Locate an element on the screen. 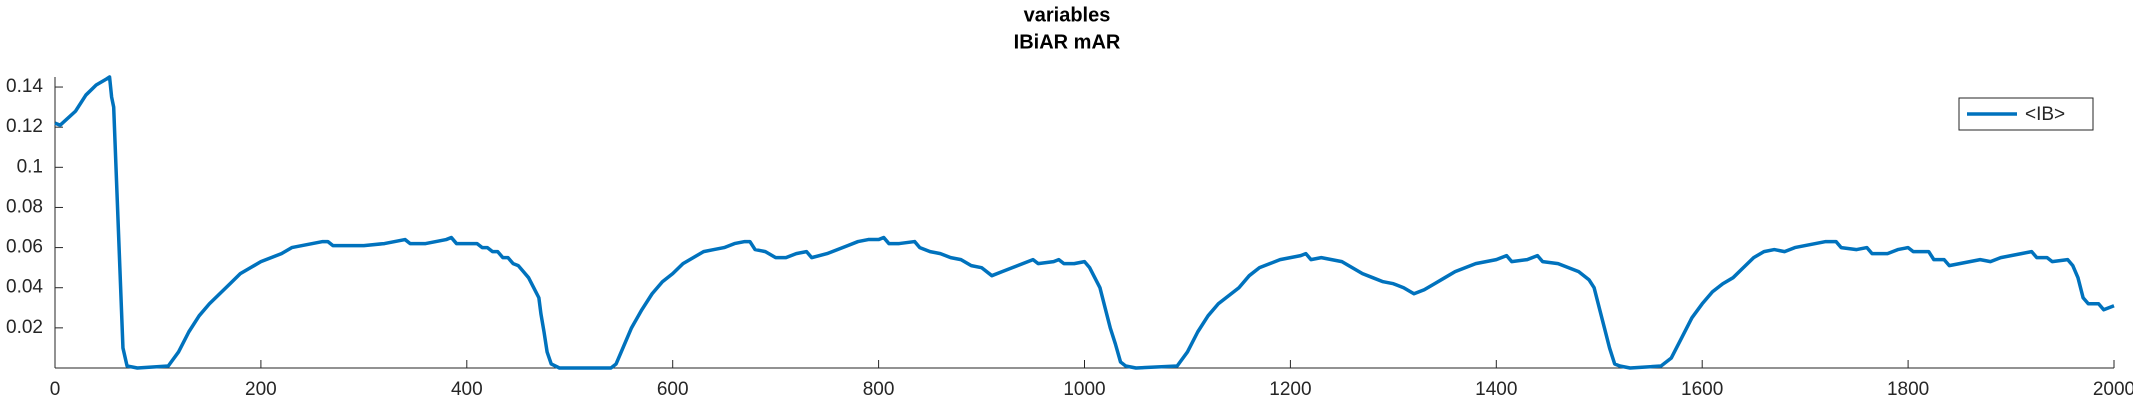  x-tick-label: 1000 is located at coordinates (1084, 389).